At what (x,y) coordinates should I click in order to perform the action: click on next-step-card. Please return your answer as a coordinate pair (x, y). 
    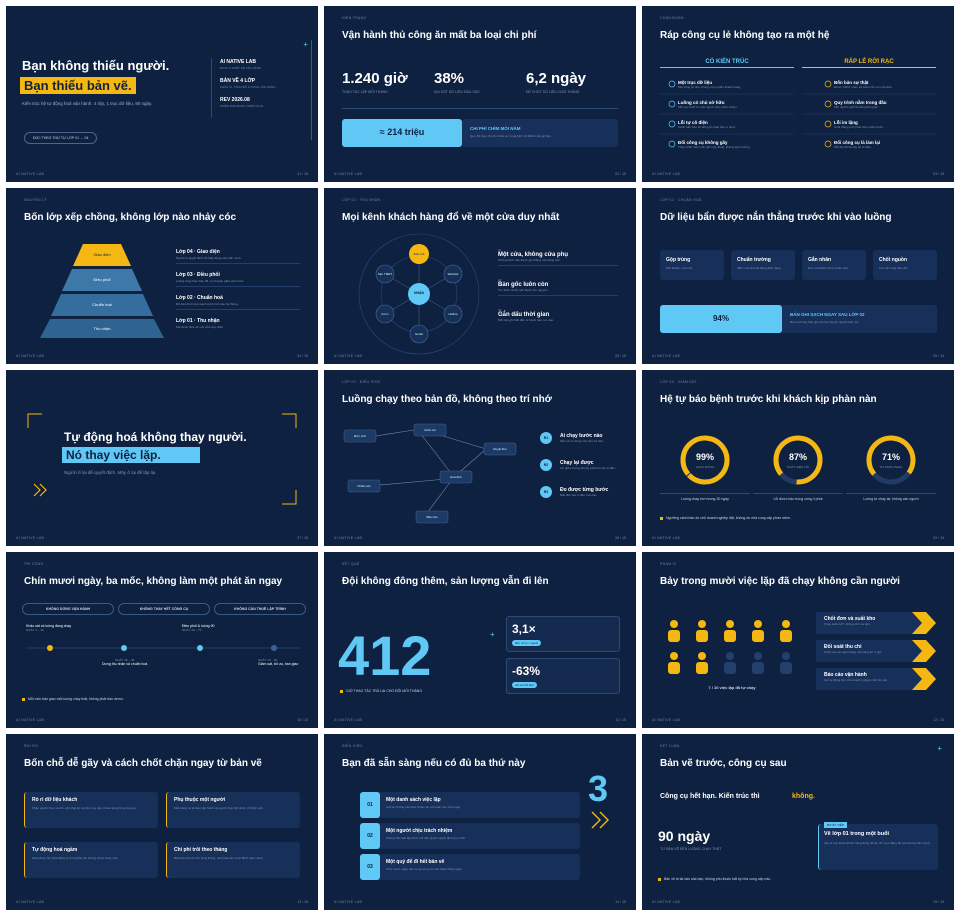
    Looking at the image, I should click on (878, 847).